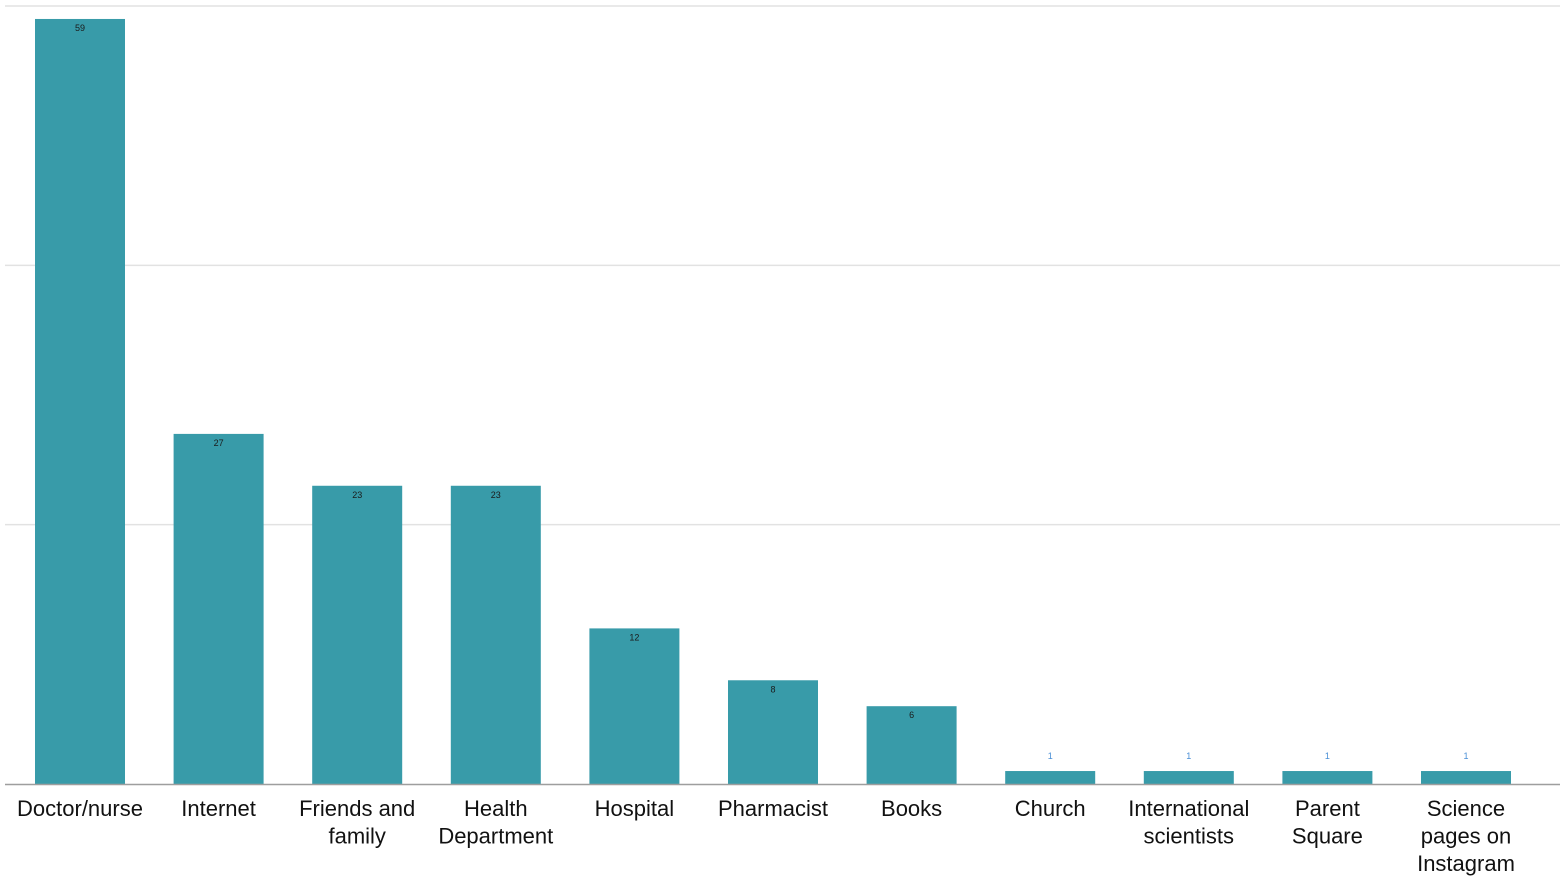  I want to click on category-label: Books, so click(911, 808).